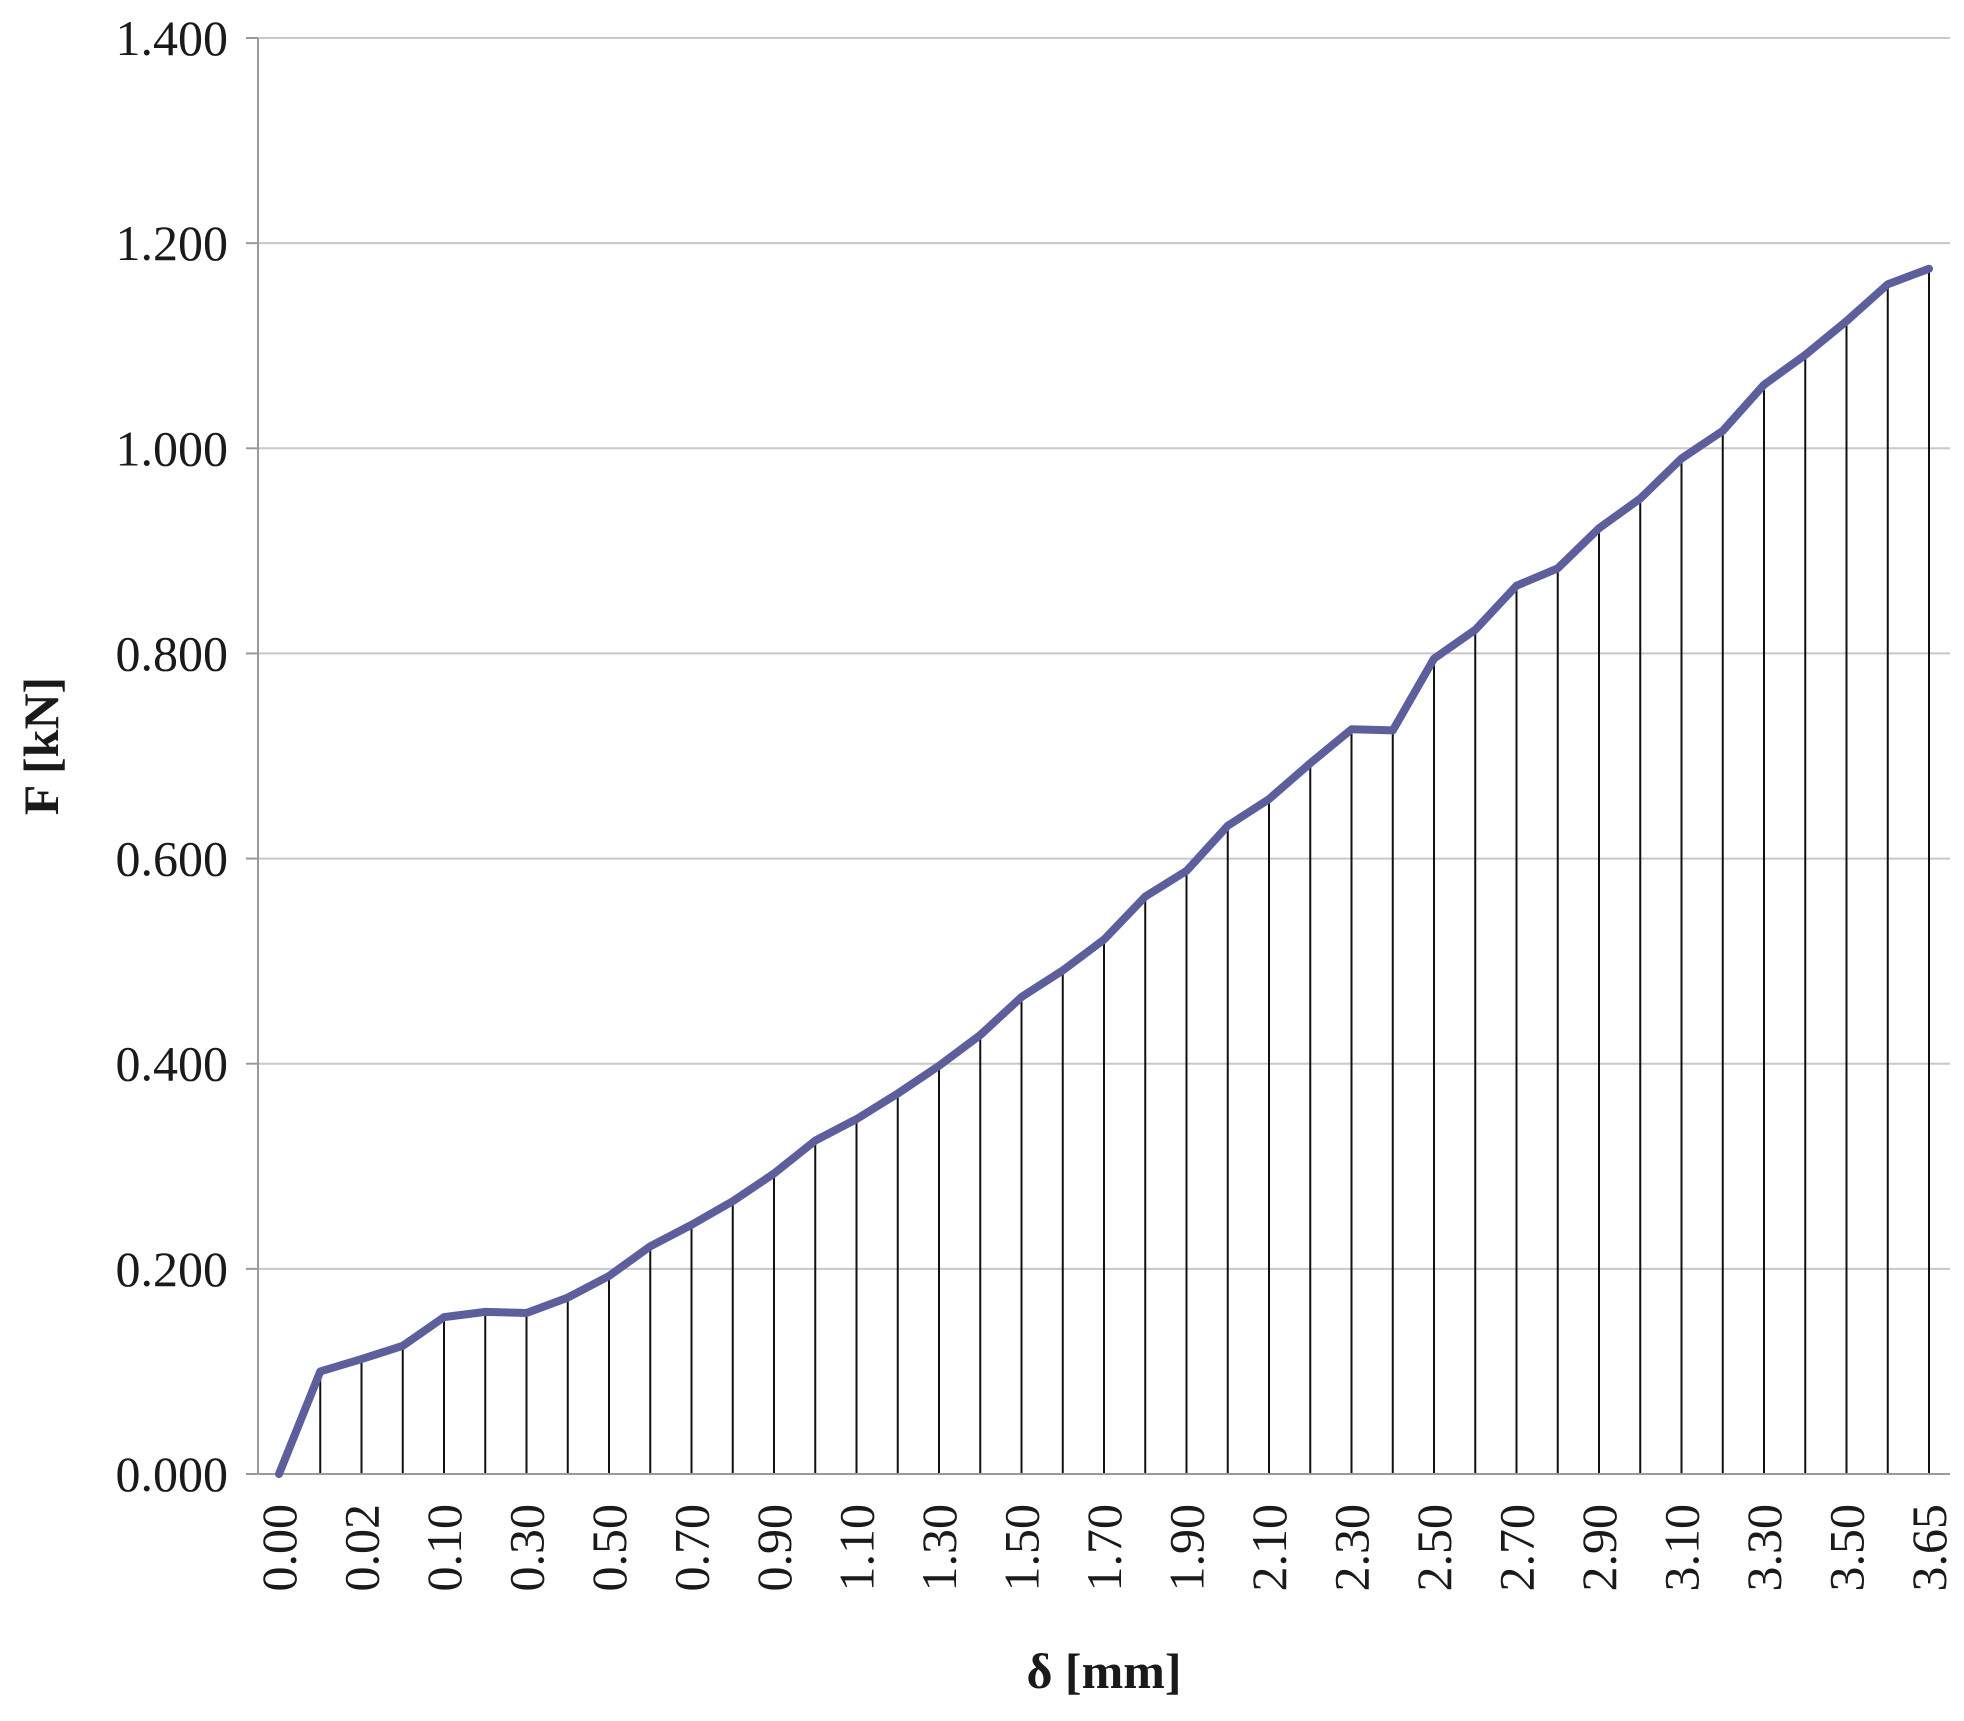 The height and width of the screenshot is (1721, 1964). I want to click on x-tick-label: 0.30, so click(527, 1548).